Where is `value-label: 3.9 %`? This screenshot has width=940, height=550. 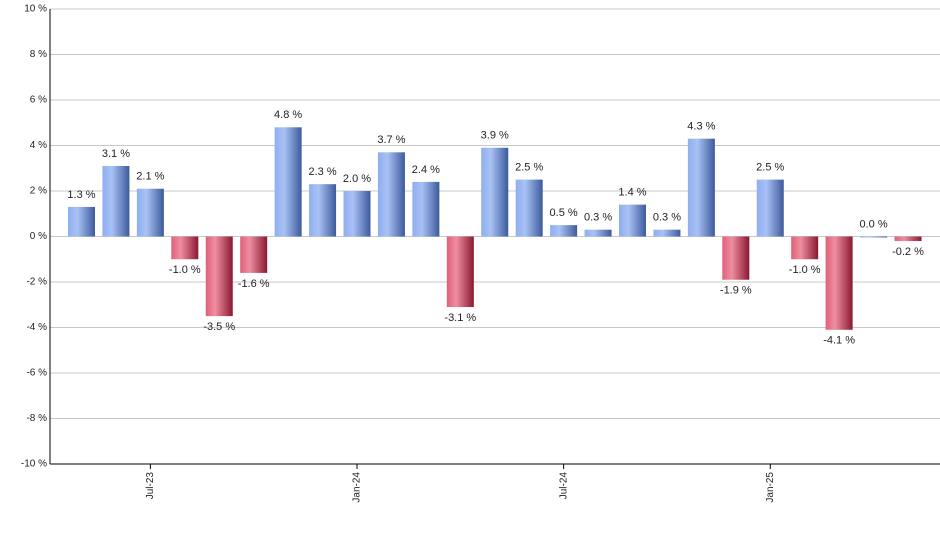
value-label: 3.9 % is located at coordinates (495, 136).